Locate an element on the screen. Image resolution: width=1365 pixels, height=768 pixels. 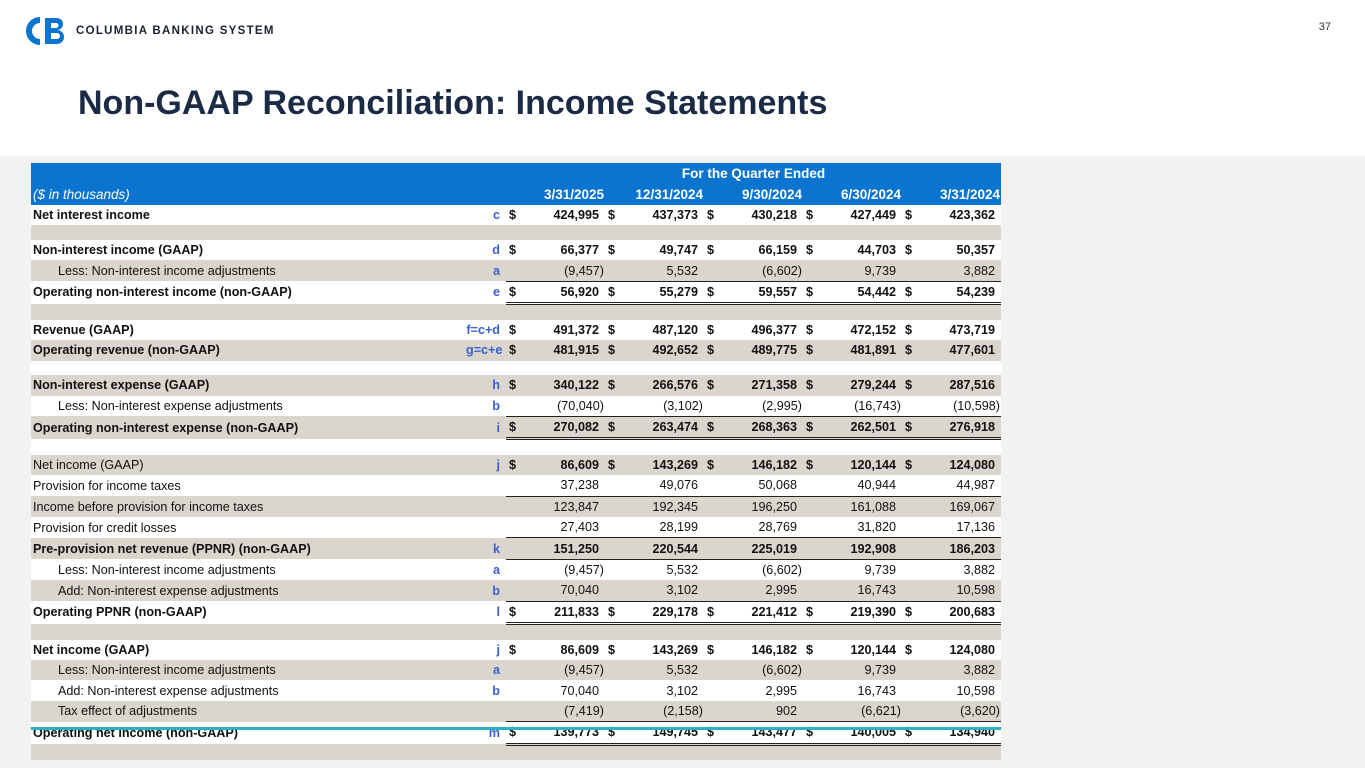
value-cell: 279,244 is located at coordinates (863, 385).